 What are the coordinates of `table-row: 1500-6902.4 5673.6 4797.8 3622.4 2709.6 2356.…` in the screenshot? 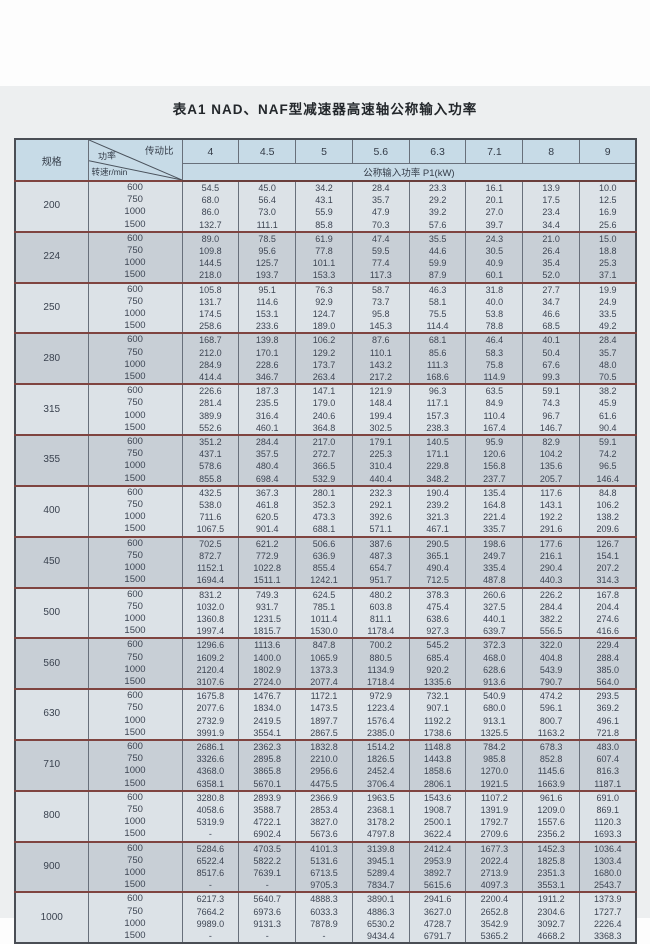 It's located at (326, 835).